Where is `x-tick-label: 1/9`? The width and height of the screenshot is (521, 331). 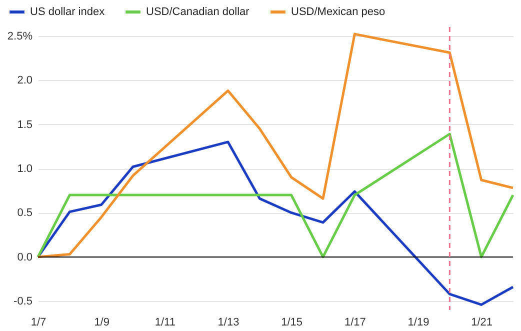 x-tick-label: 1/9 is located at coordinates (102, 322).